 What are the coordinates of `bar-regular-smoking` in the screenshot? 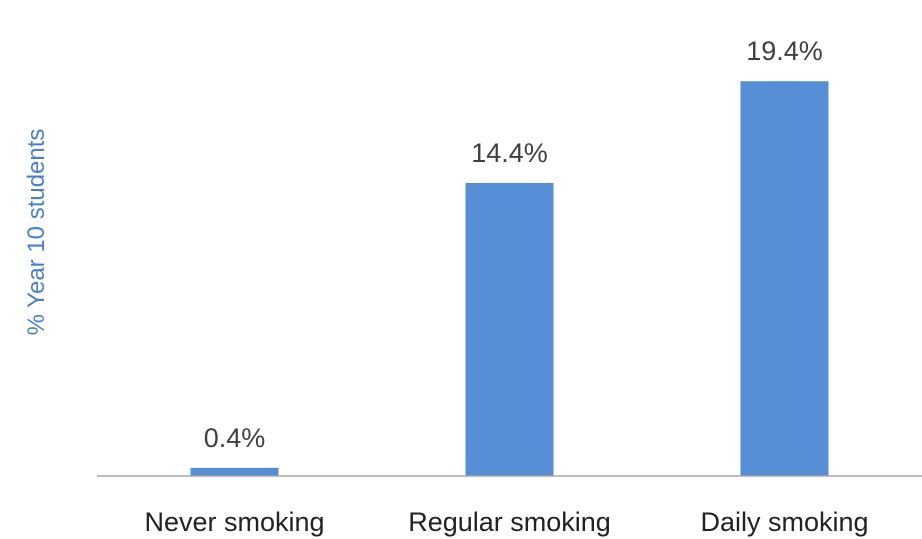 It's located at (509, 329).